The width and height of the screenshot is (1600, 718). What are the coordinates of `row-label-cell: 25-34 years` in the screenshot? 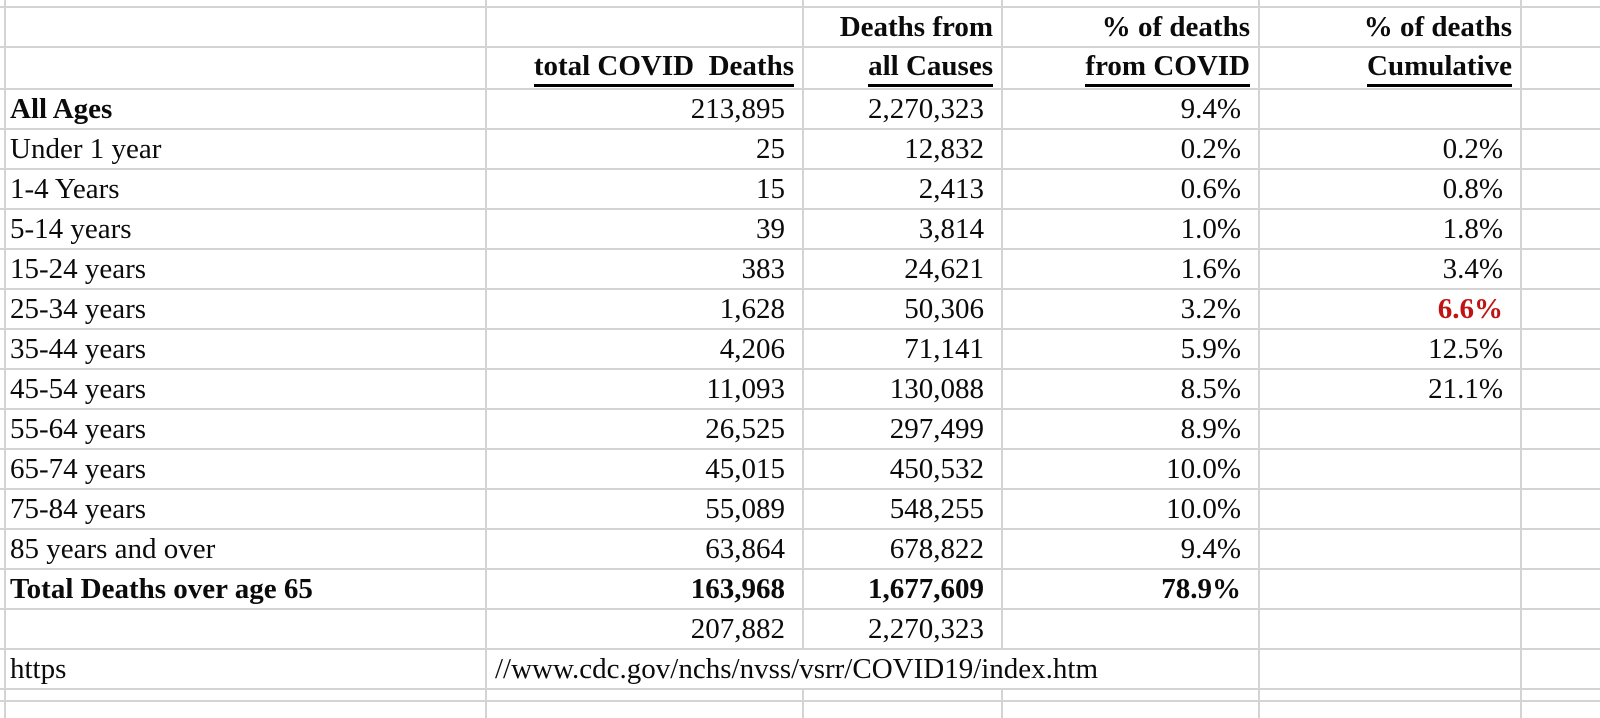 It's located at (243, 310).